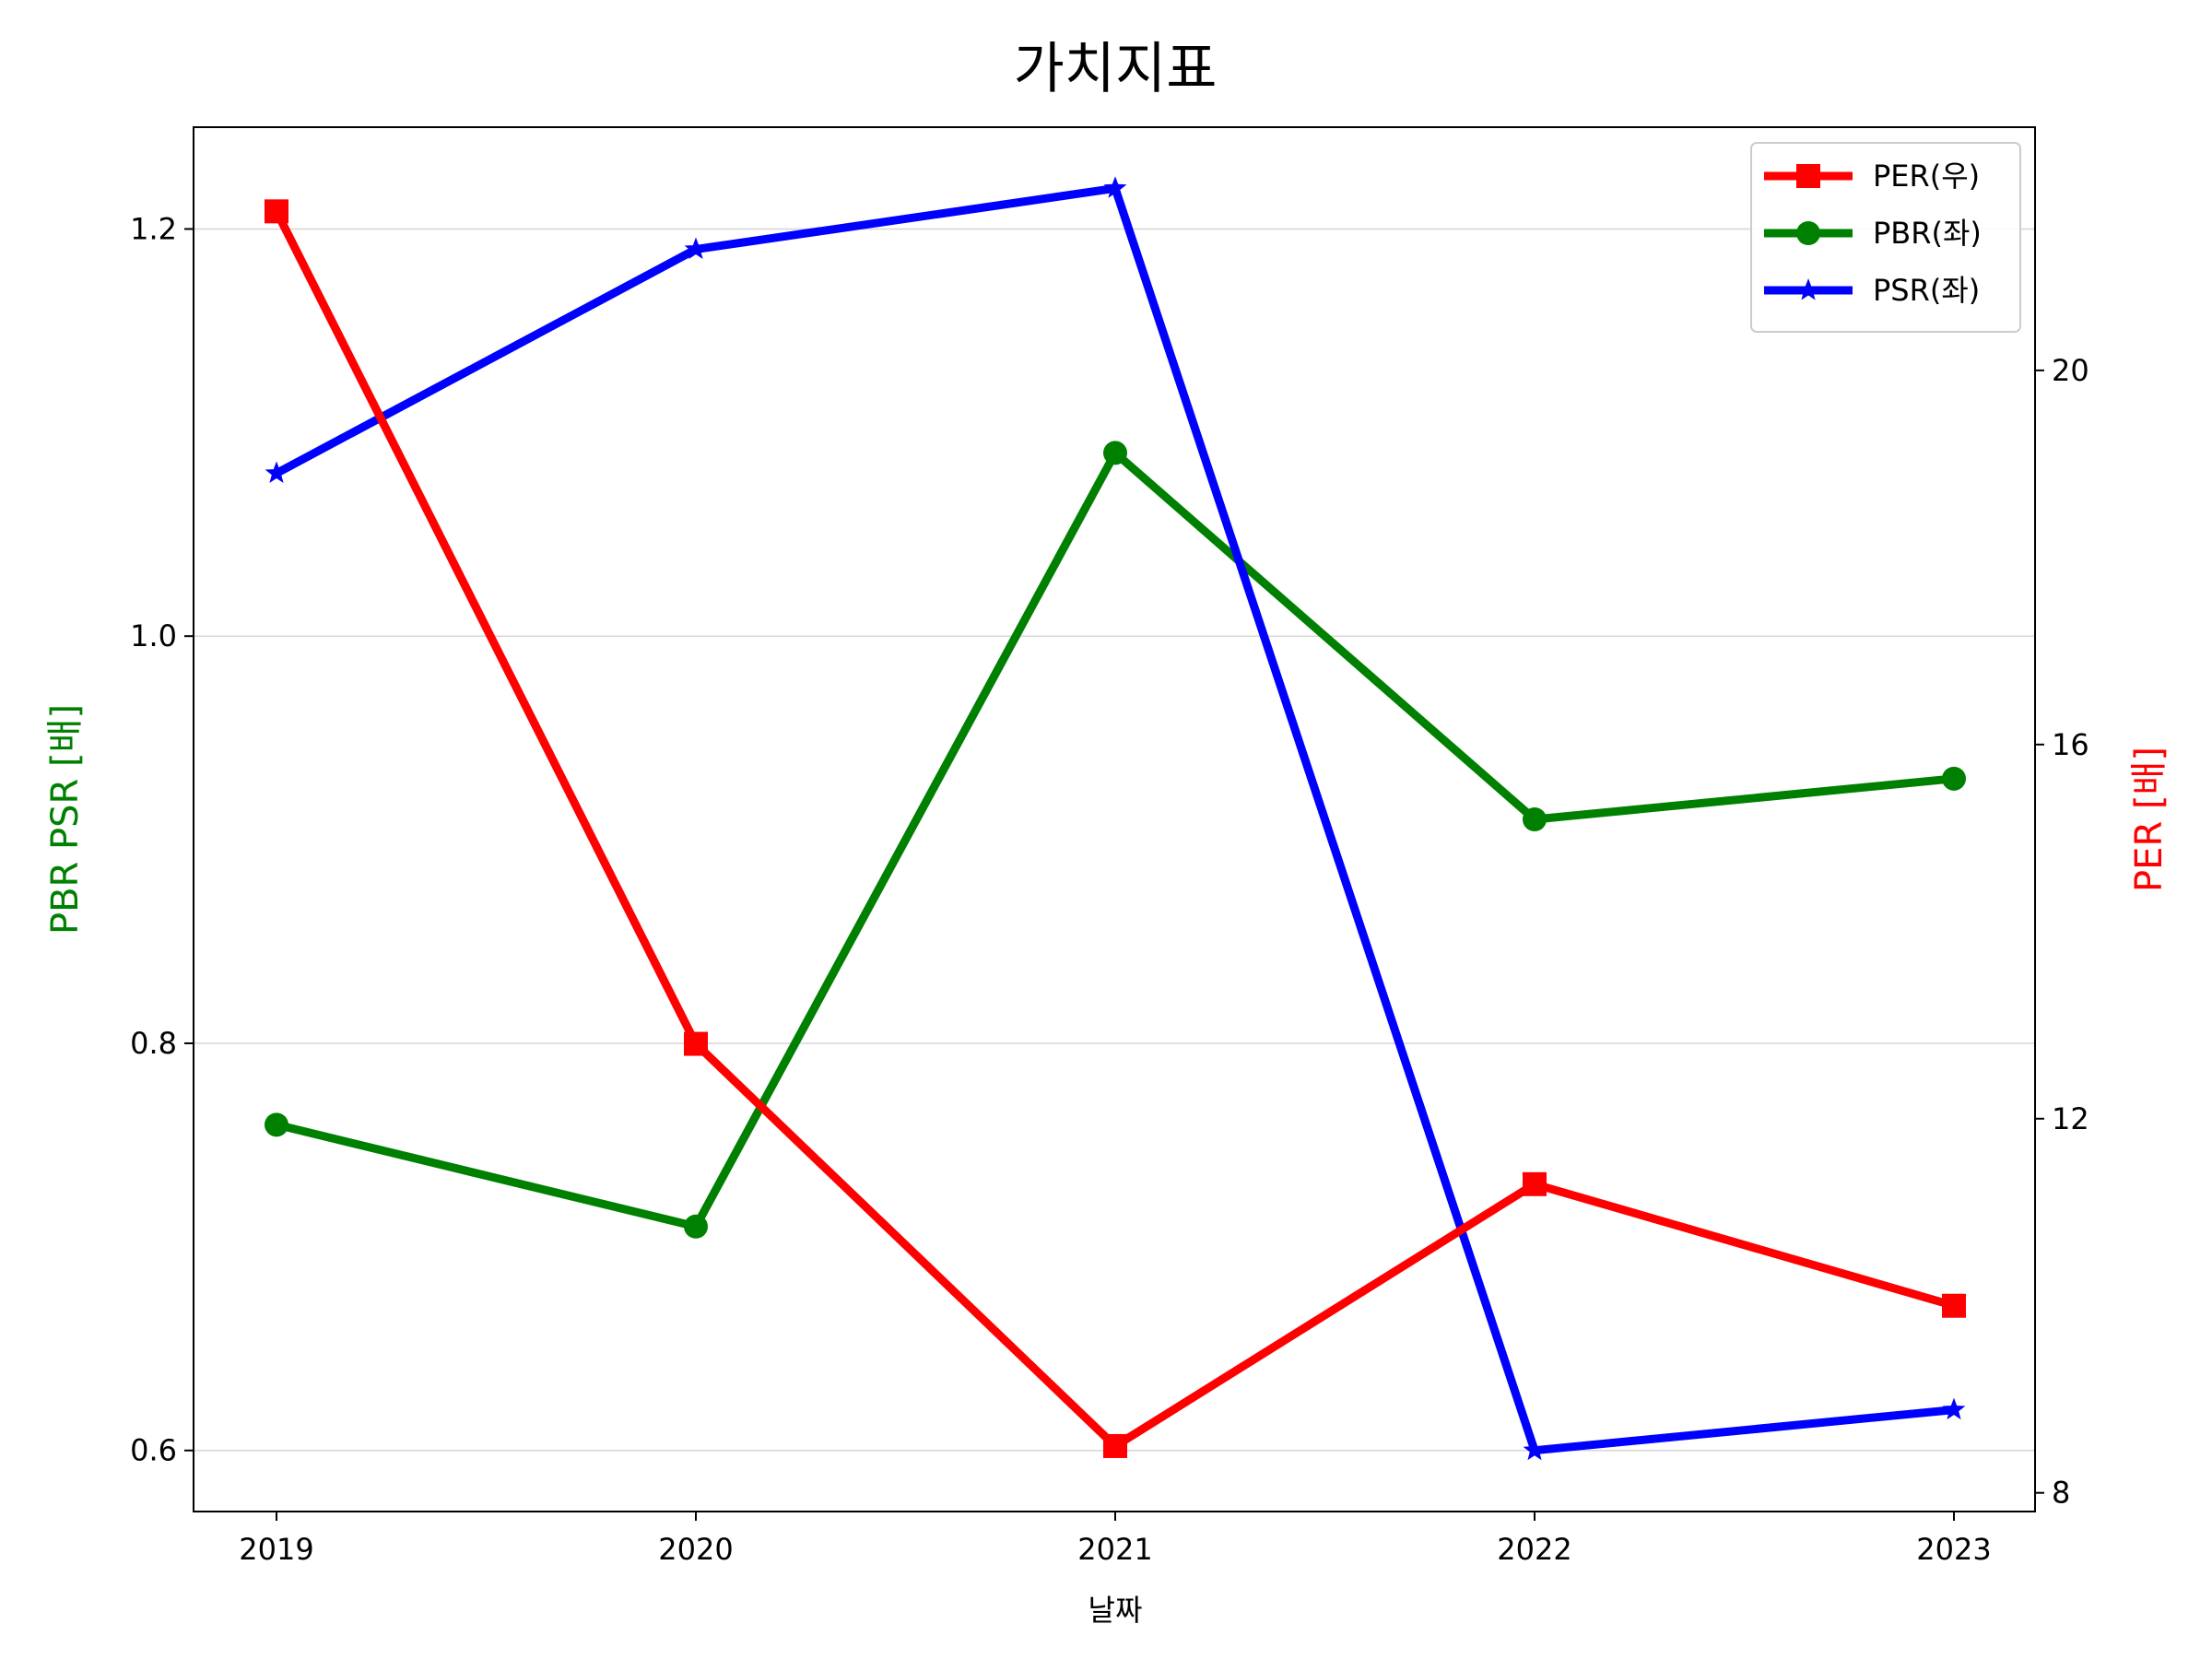  I want to click on x-tick-label: 2021, so click(1114, 1549).